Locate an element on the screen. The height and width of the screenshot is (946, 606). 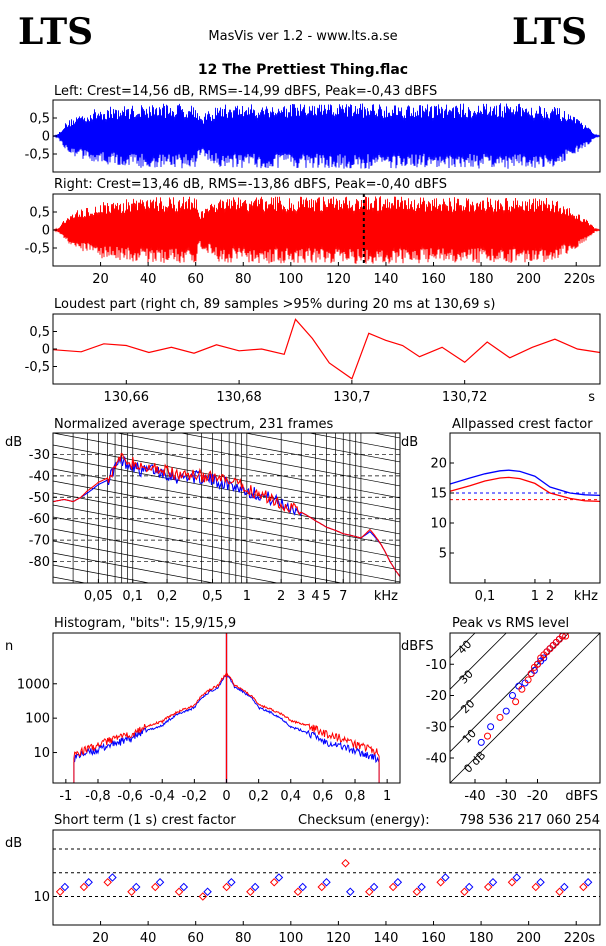
x-tick-label: 0,1 is located at coordinates (485, 596).